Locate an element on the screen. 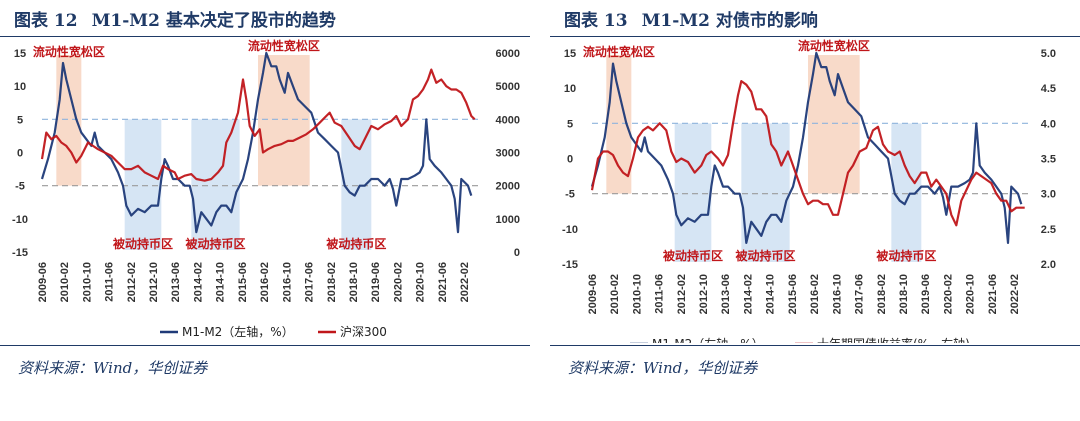 Image resolution: width=1080 pixels, height=421 pixels. legend-label: 沪深300 is located at coordinates (363, 332).